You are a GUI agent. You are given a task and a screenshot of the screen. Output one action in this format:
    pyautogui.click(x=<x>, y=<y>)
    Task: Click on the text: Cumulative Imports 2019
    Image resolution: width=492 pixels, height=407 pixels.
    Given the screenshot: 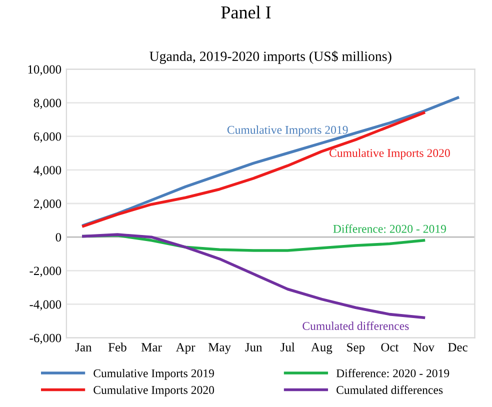 What is the action you would take?
    pyautogui.click(x=287, y=131)
    